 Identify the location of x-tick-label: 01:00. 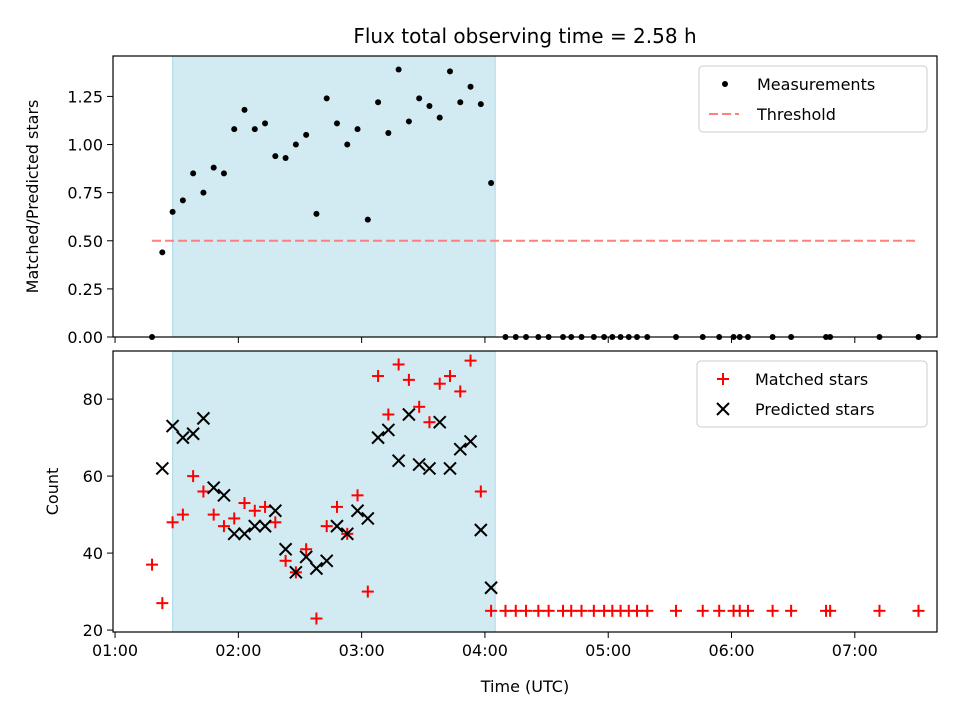
(115, 650).